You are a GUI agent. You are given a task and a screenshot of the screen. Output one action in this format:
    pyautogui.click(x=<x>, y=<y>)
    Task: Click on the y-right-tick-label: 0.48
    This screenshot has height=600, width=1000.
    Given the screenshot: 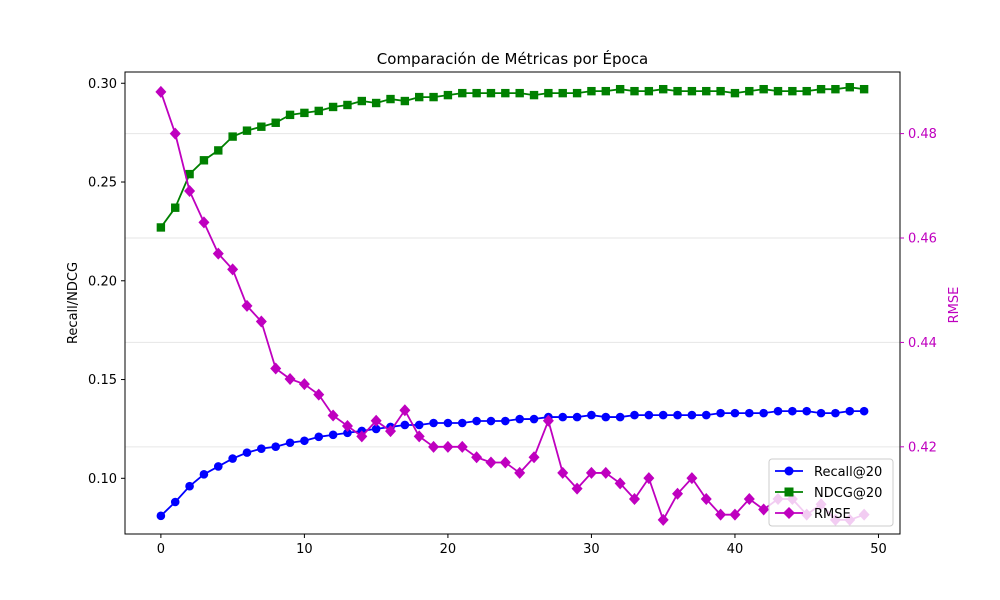 What is the action you would take?
    pyautogui.click(x=922, y=134)
    